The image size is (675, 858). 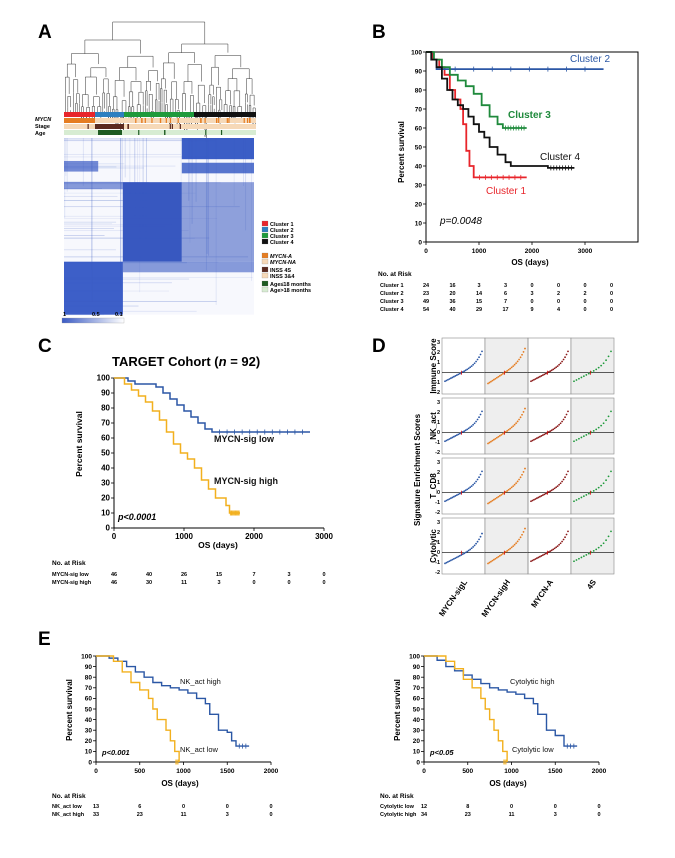 I want to click on panel-c-title: TARGET Cohort (n = 92), so click(x=186, y=361).